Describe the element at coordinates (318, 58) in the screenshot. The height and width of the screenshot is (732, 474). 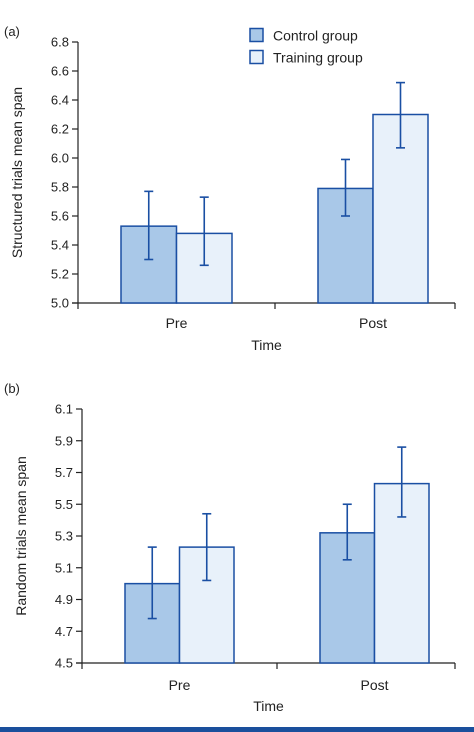
I see `legend-label: Training group` at that location.